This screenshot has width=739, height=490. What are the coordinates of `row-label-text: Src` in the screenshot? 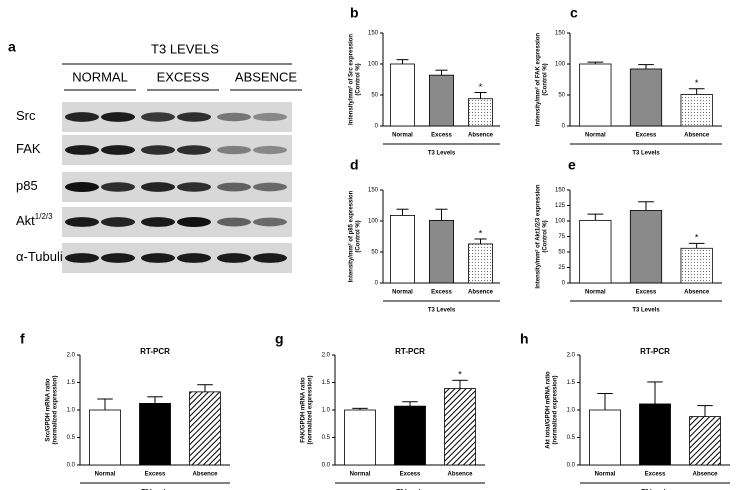 It's located at (26, 115).